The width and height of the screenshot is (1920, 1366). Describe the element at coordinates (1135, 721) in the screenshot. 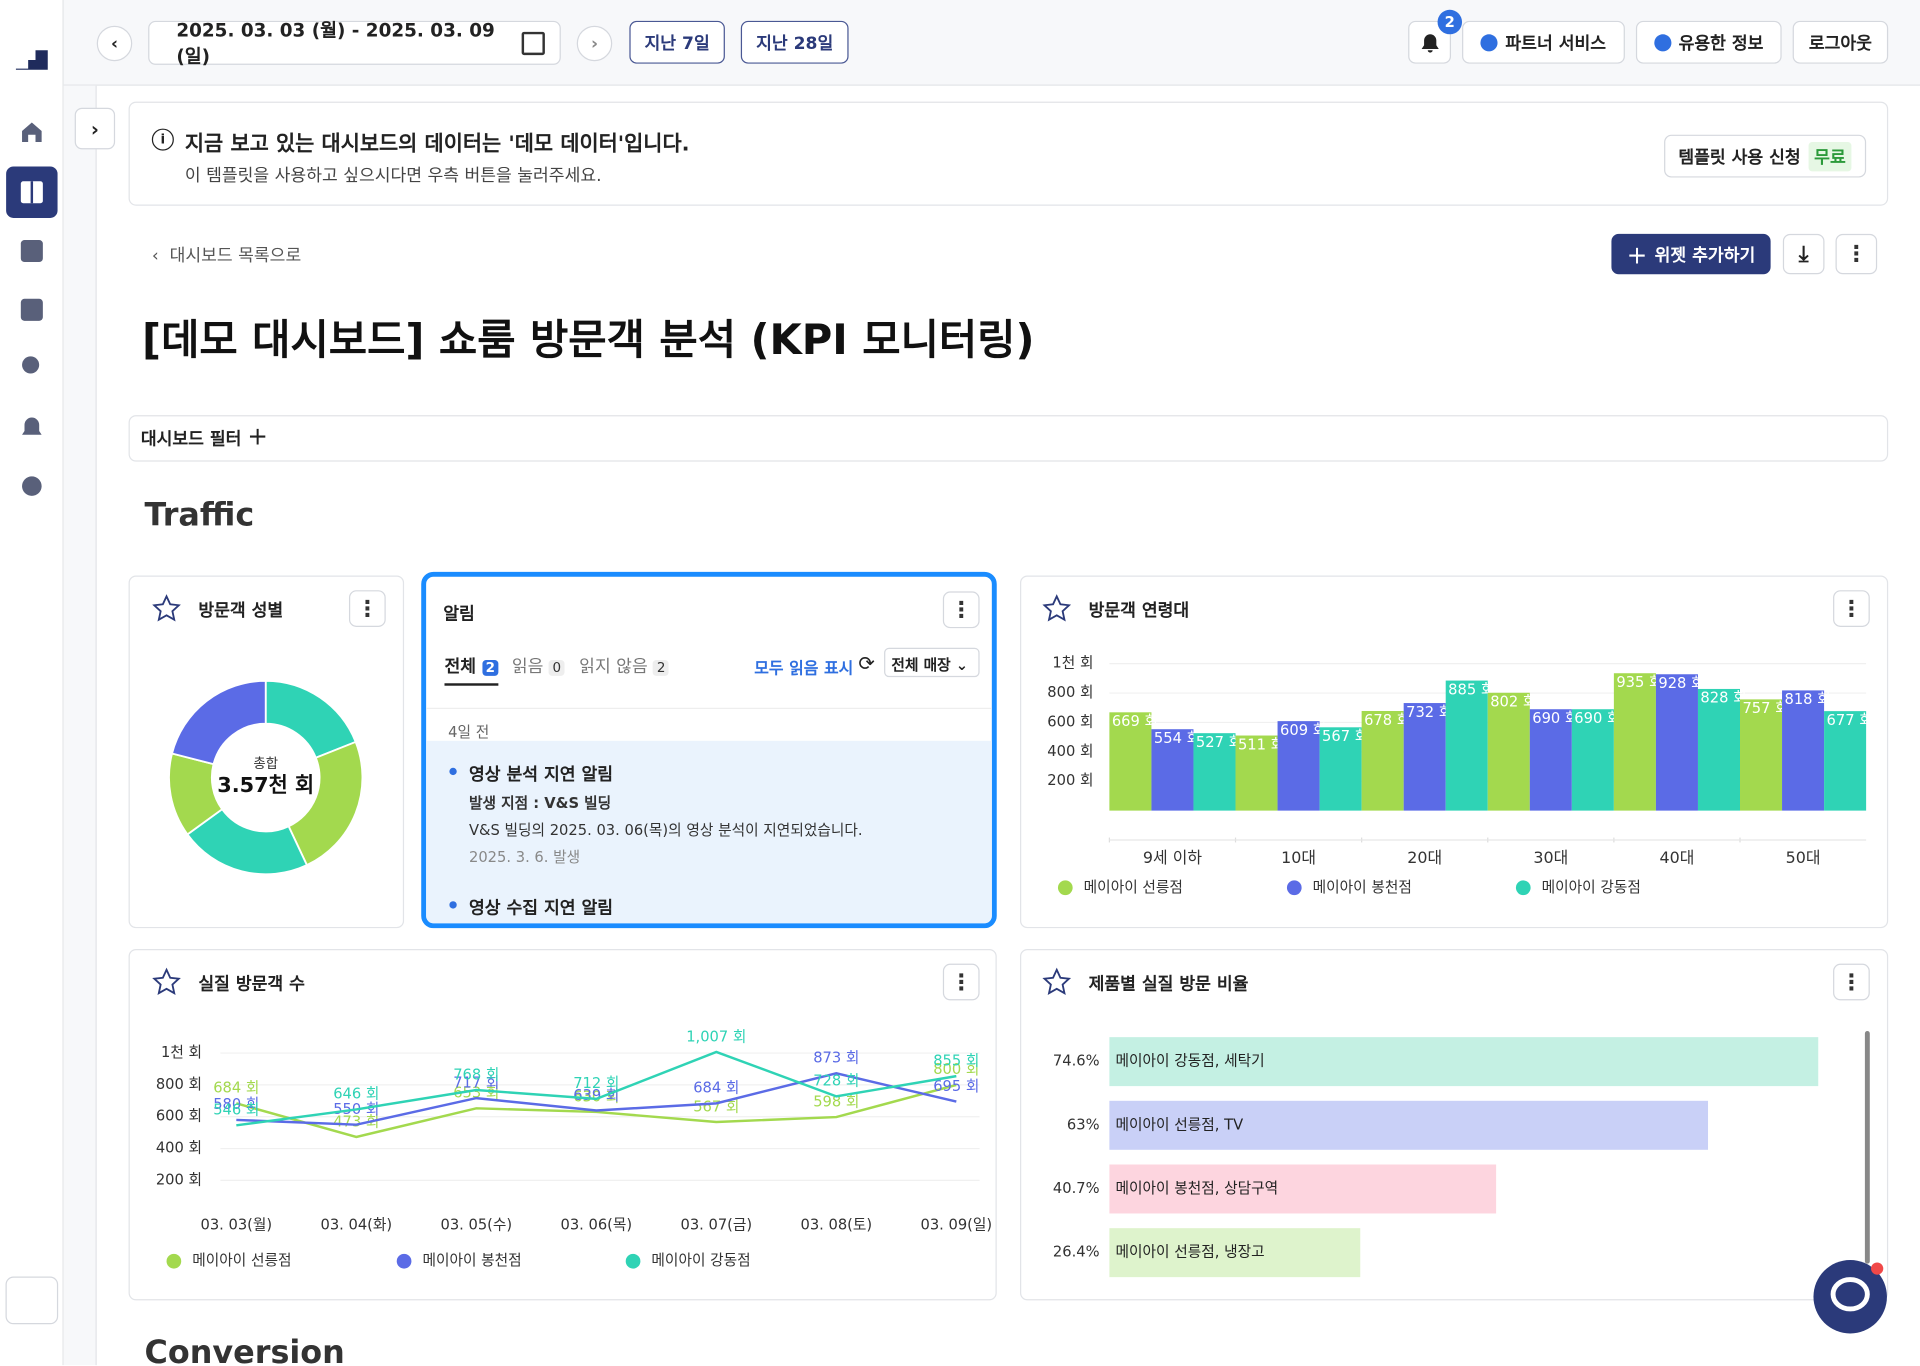

I see `value-label: 669 회` at that location.